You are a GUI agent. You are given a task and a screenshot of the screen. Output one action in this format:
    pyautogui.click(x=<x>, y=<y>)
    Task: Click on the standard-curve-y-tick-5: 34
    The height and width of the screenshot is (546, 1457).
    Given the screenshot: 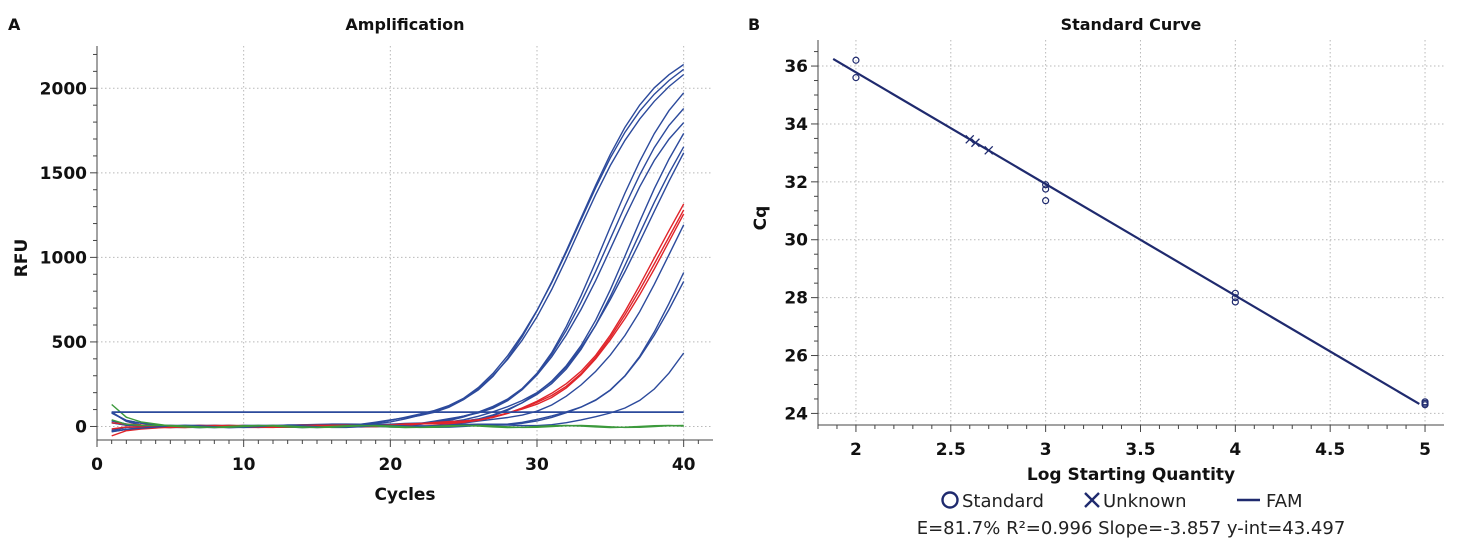 What is the action you would take?
    pyautogui.click(x=796, y=125)
    